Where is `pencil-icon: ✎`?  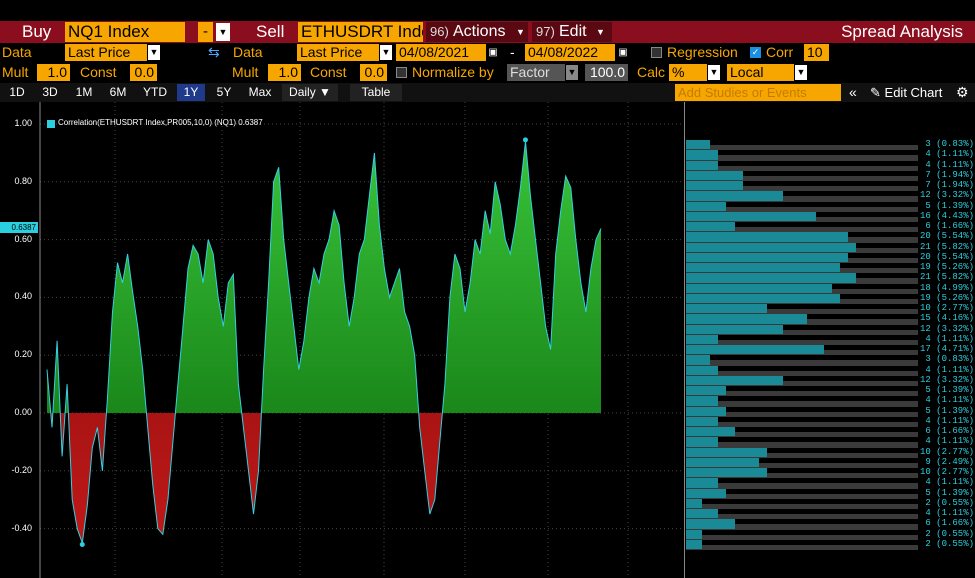
pencil-icon: ✎ is located at coordinates (875, 92).